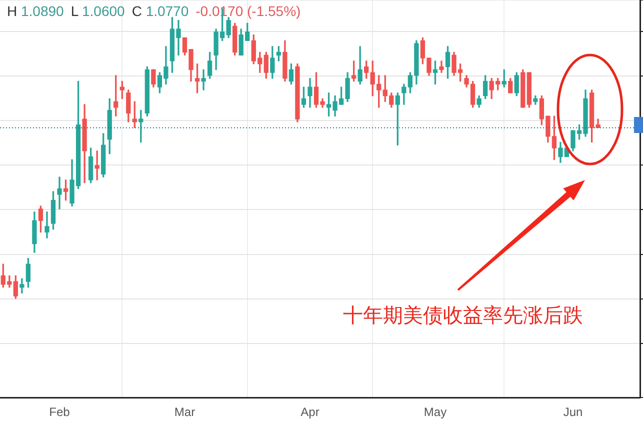 The width and height of the screenshot is (643, 428). Describe the element at coordinates (185, 412) in the screenshot. I see `x-tick-label: Mar` at that location.